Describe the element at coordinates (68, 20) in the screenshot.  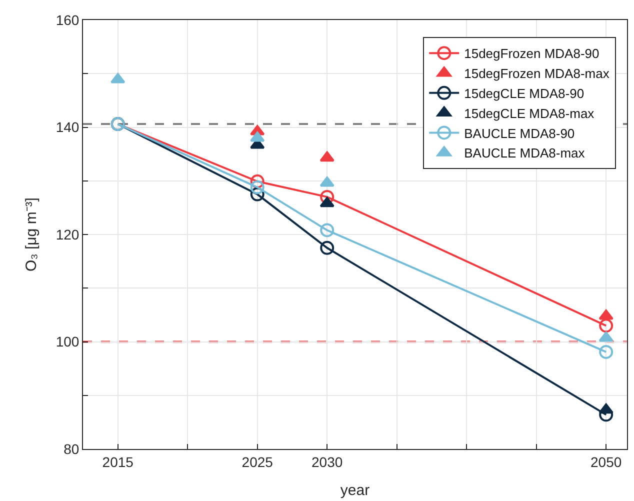
I see `y-tick-label: 160` at that location.